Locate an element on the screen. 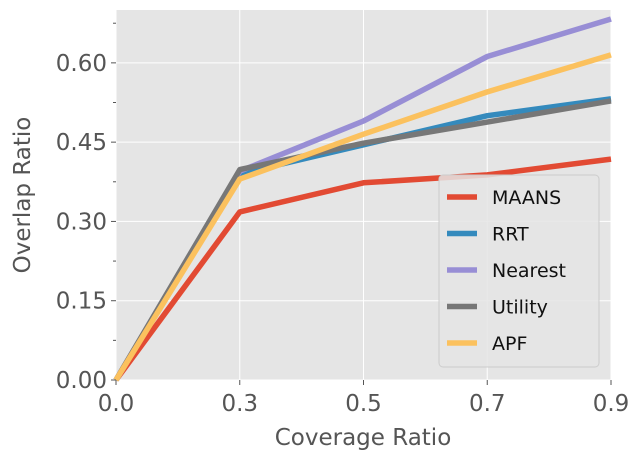  legend-label-maans: MAANS is located at coordinates (526, 198).